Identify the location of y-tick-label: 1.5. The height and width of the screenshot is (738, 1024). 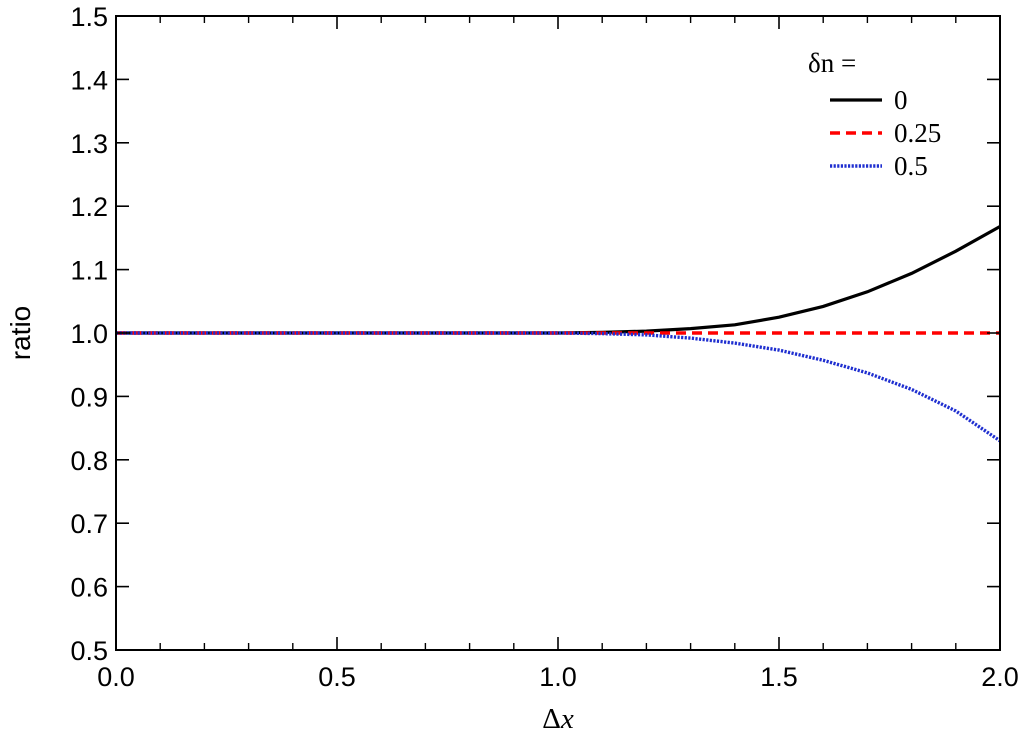
(89, 17).